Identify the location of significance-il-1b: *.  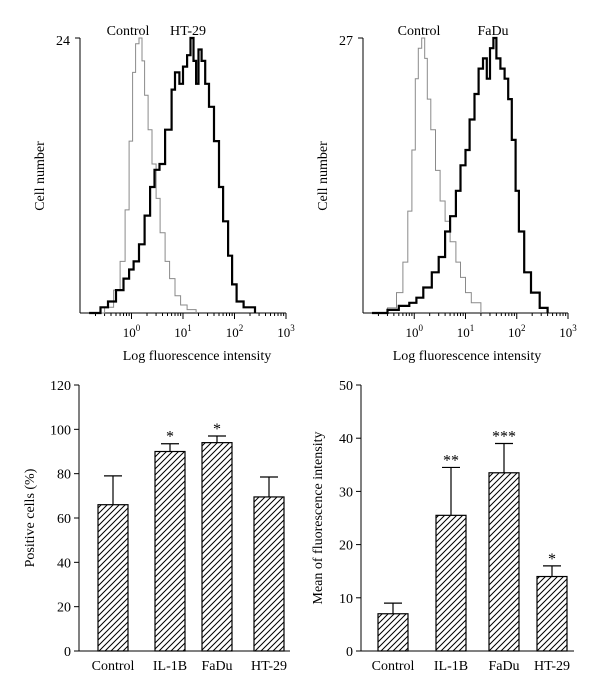
(170, 437).